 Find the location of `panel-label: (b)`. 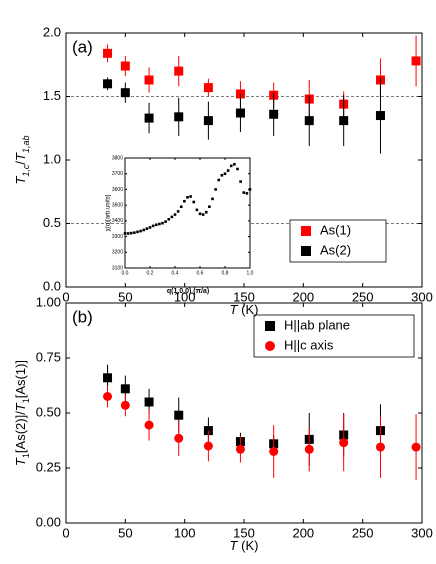

panel-label: (b) is located at coordinates (82, 316).